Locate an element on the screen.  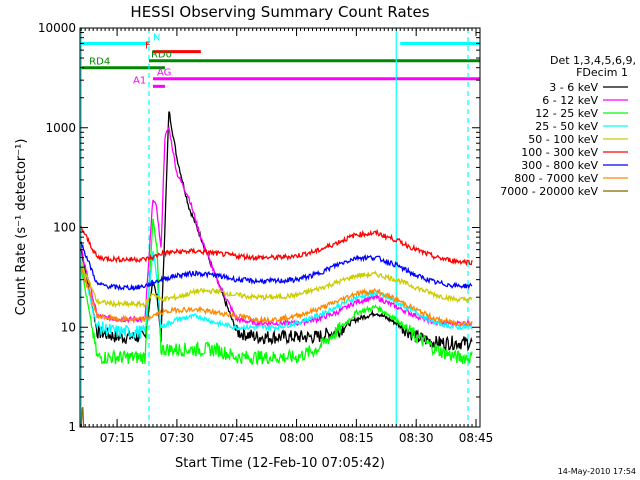
state-label-f: F is located at coordinates (148, 46).